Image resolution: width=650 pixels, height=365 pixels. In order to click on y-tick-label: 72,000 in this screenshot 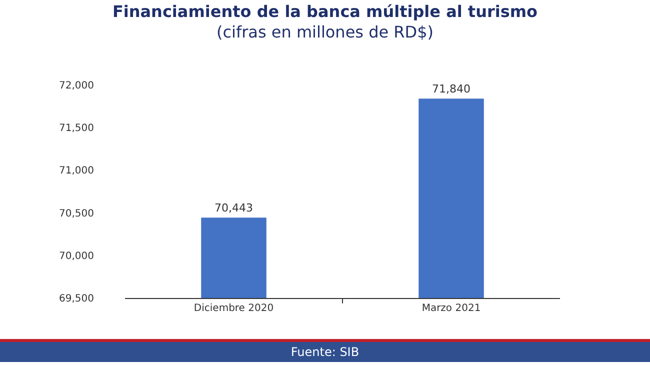, I will do `click(76, 86)`.